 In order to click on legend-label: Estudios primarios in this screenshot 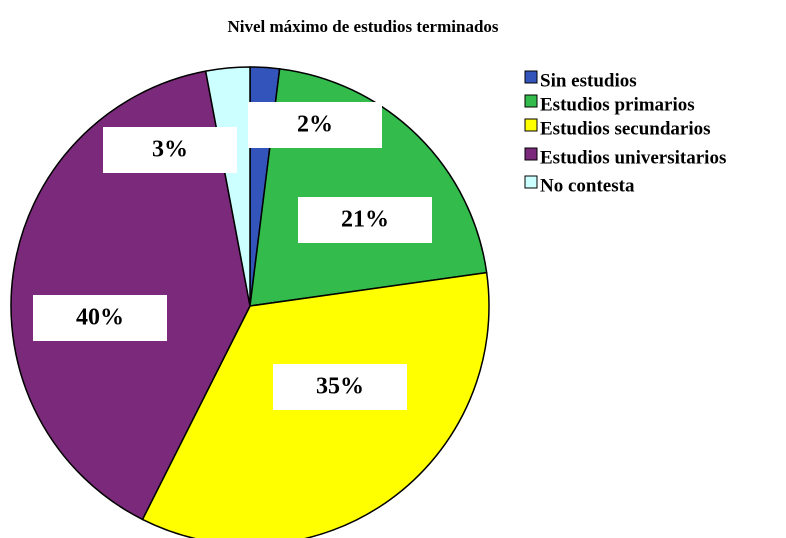, I will do `click(617, 104)`.